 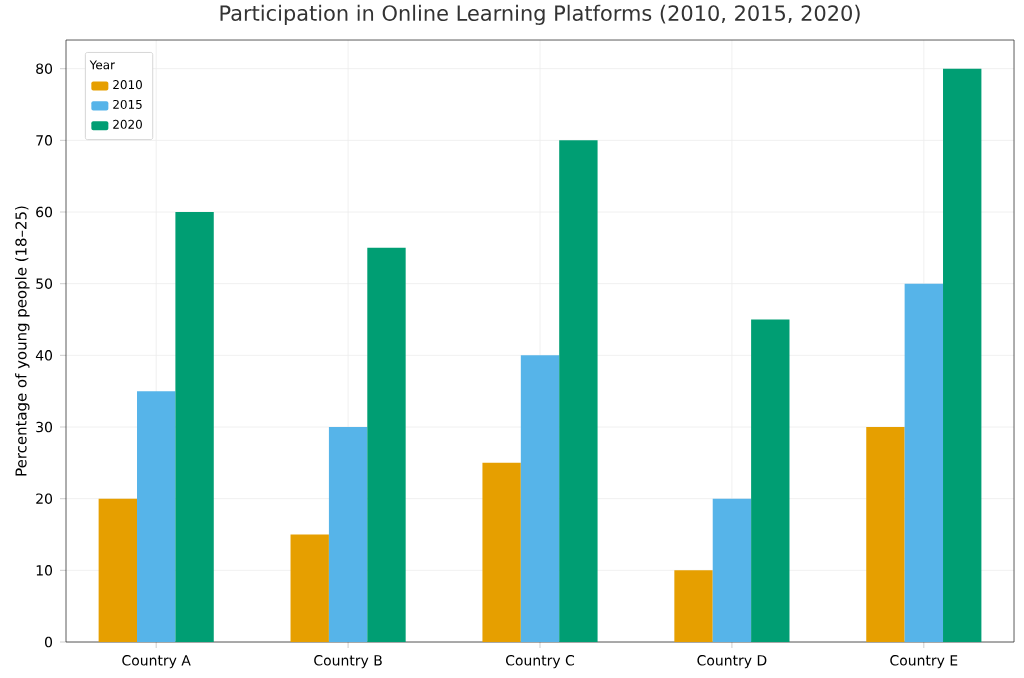 What do you see at coordinates (540, 15) in the screenshot?
I see `chart-title: Participation in Online Learning Platforms (2010, 2015, 2020)` at bounding box center [540, 15].